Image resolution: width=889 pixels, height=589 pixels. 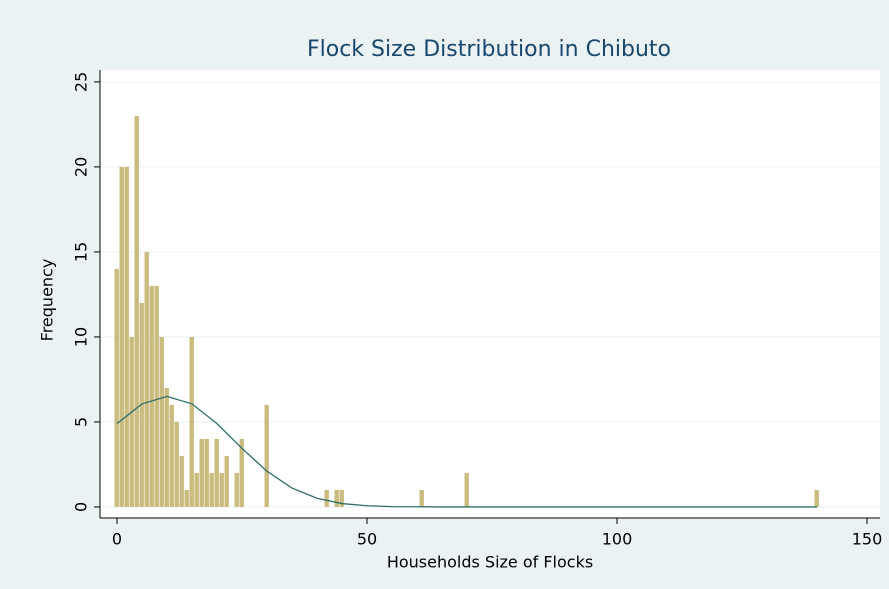 I want to click on x-tick-label: 150, so click(x=867, y=539).